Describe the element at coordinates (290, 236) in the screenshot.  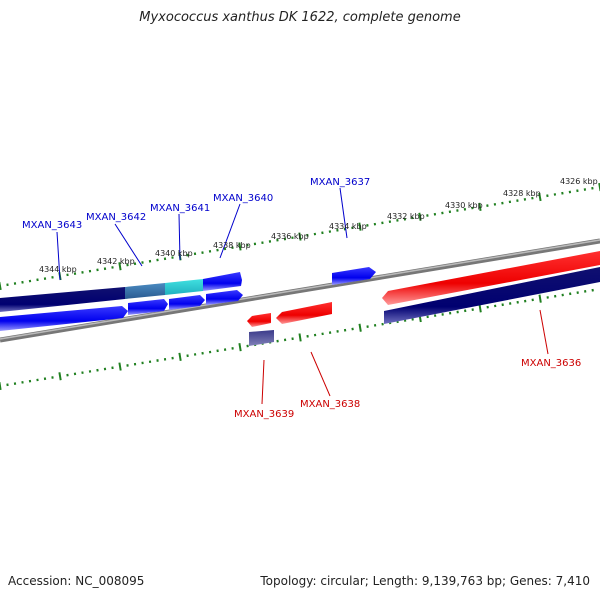
I see `kbp-label: 4336 kbp` at that location.